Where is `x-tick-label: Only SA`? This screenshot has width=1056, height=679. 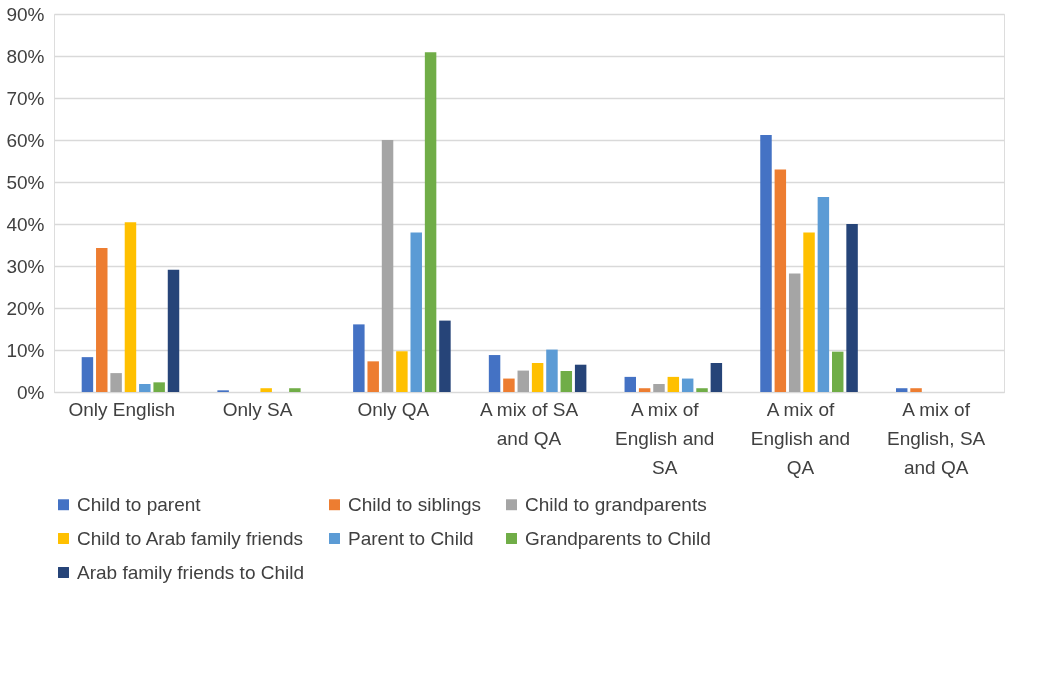 x-tick-label: Only SA is located at coordinates (257, 409).